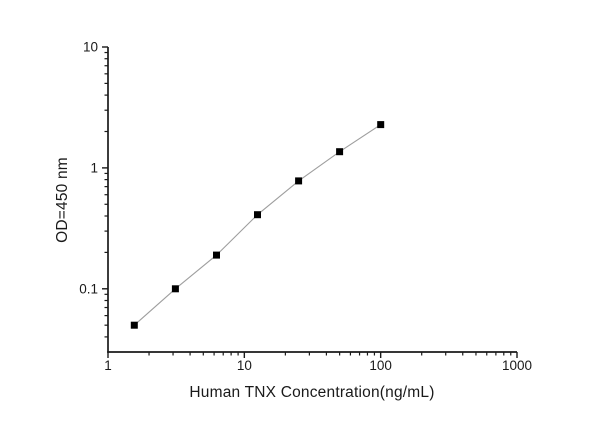 The width and height of the screenshot is (600, 422). Describe the element at coordinates (244, 365) in the screenshot. I see `x-tick-label: 10` at that location.